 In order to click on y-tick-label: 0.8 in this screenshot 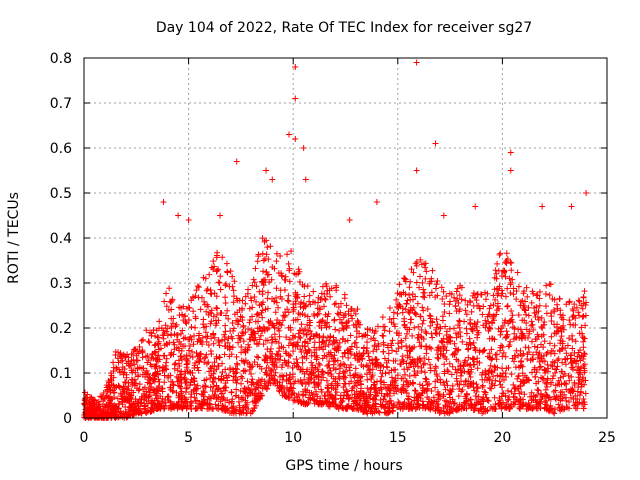, I will do `click(61, 59)`.